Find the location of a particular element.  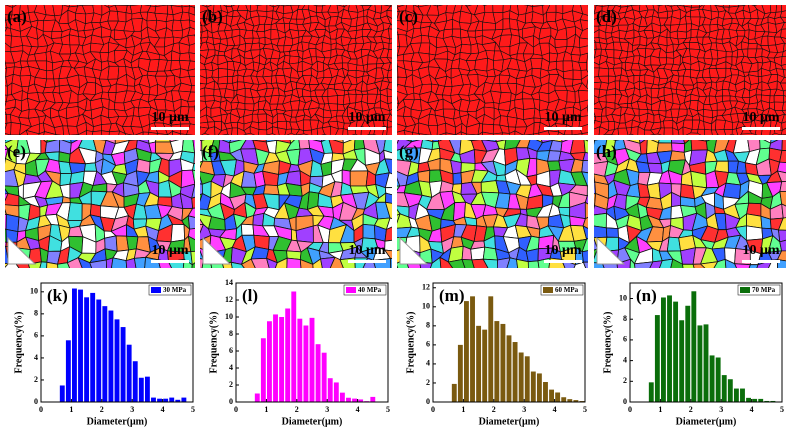

y-tick-label: 10 is located at coordinates (426, 306).